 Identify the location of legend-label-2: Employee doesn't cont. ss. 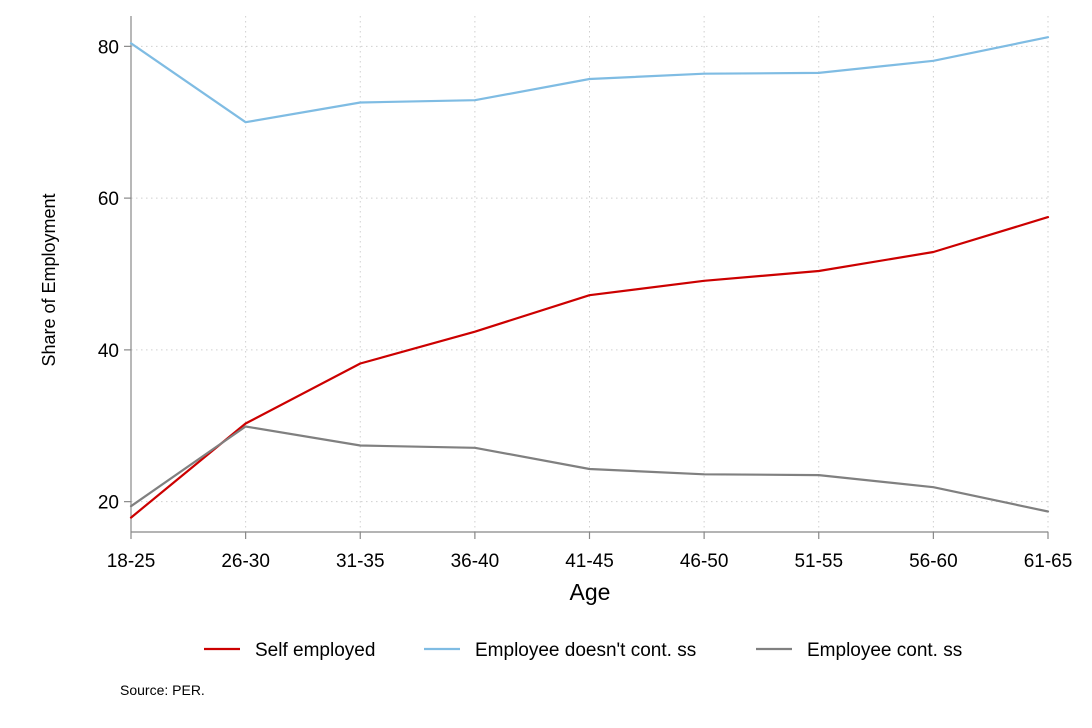
(585, 650).